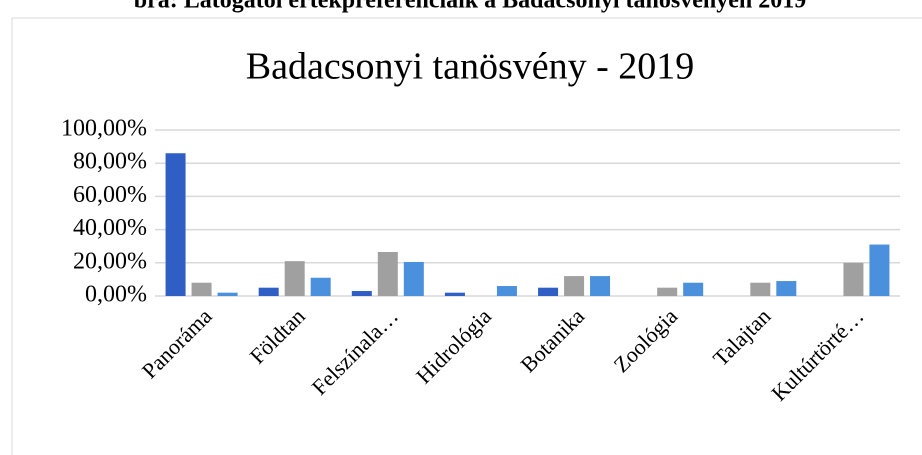  What do you see at coordinates (110, 162) in the screenshot?
I see `y-tick-label: 80,00%` at bounding box center [110, 162].